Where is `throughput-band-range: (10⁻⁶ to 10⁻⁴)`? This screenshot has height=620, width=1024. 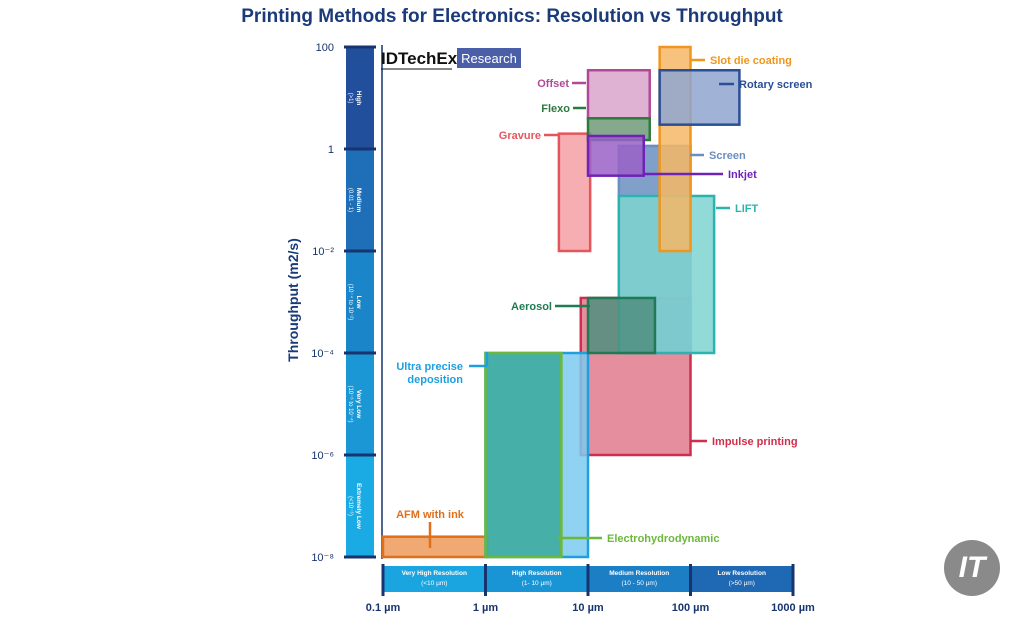 throughput-band-range: (10⁻⁶ to 10⁻⁴) is located at coordinates (350, 403).